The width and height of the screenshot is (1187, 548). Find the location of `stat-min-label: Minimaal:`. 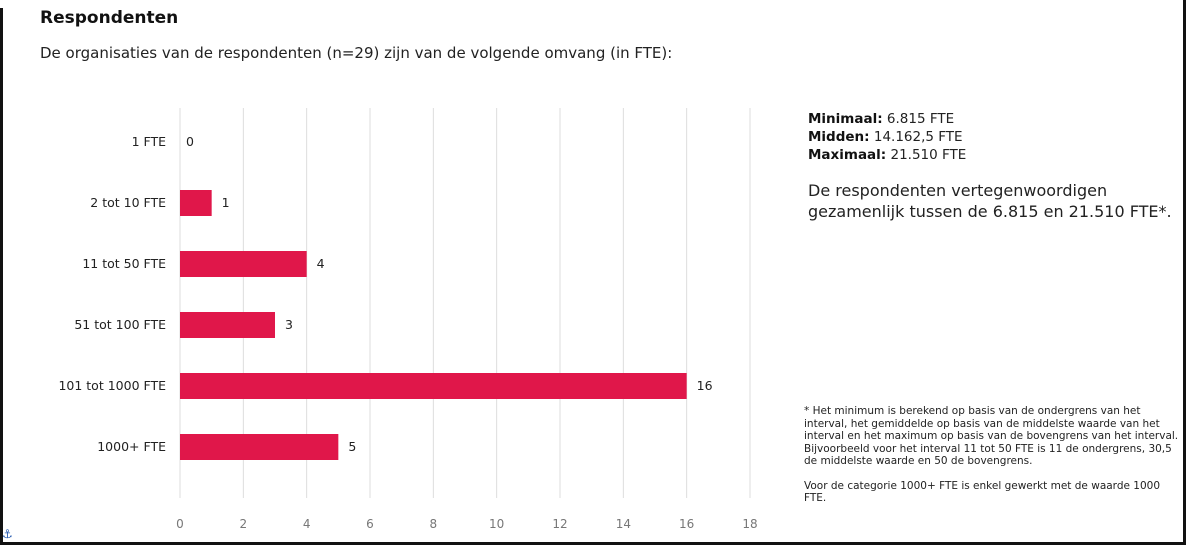

stat-min-label: Minimaal: is located at coordinates (845, 119).